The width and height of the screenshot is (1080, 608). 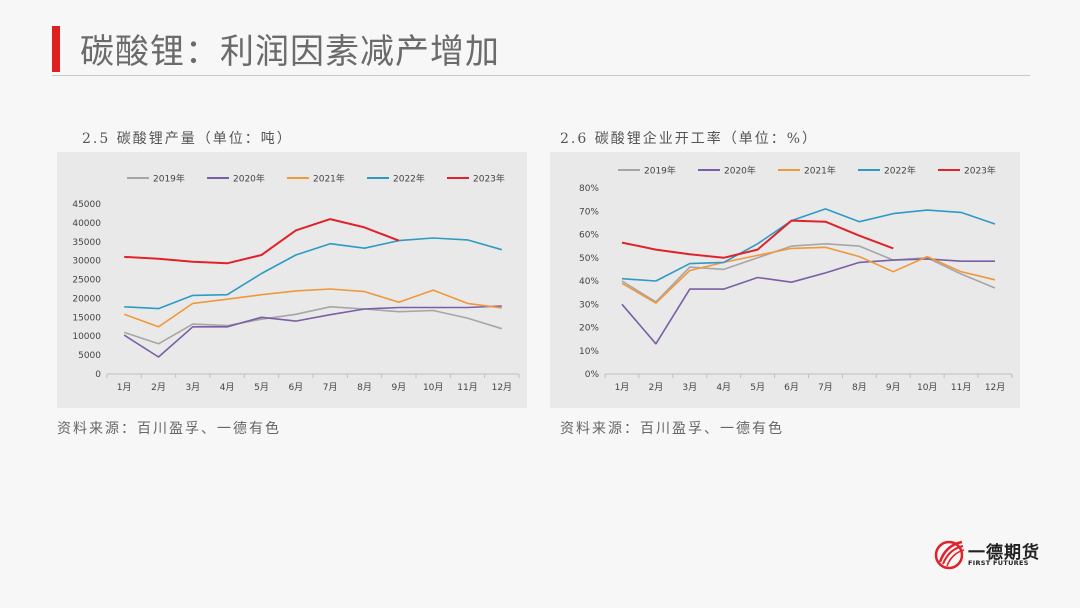 I want to click on left-source-note: 资料来源：百川盈孚、一德有色, so click(x=169, y=429).